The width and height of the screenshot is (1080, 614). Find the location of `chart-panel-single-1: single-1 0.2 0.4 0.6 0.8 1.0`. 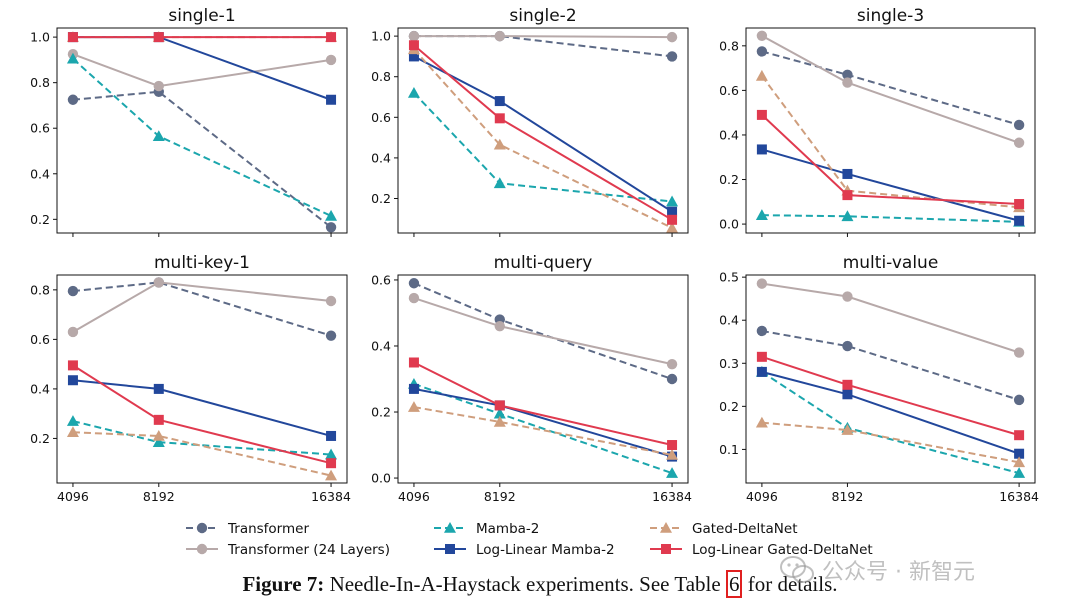

chart-panel-single-1: single-1 0.2 0.4 0.6 0.8 1.0 is located at coordinates (189, 121).